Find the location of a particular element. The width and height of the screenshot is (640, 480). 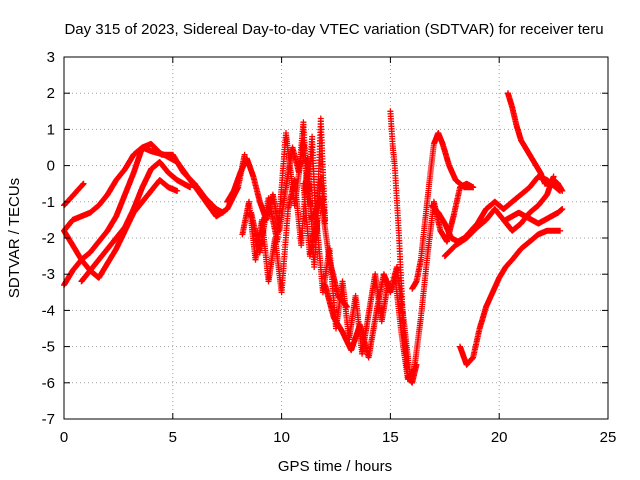

x-tick-label: 0 is located at coordinates (64, 437).